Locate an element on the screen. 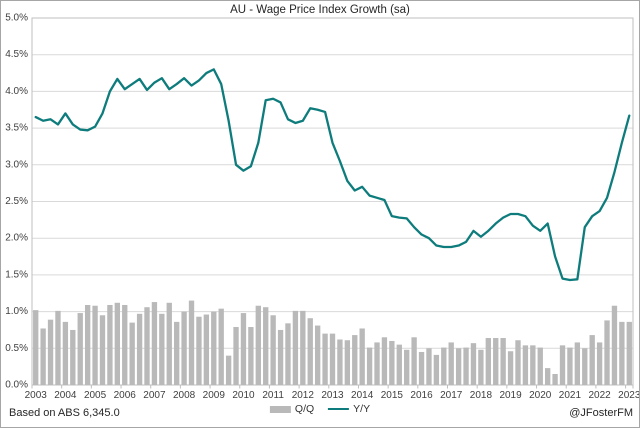  svg-text: 3.5% is located at coordinates (16, 128).